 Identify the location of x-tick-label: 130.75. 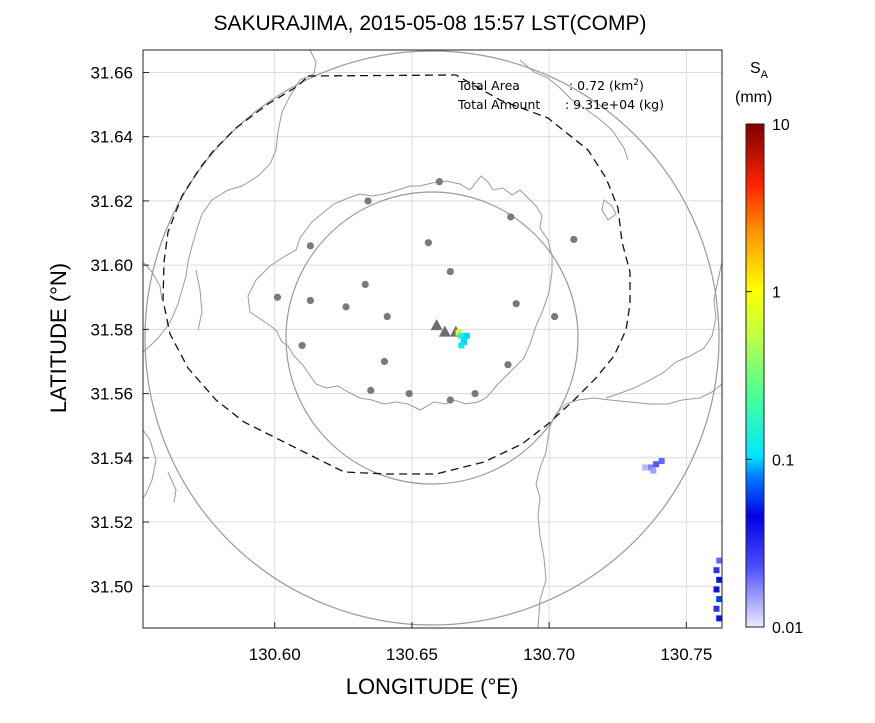
(686, 654).